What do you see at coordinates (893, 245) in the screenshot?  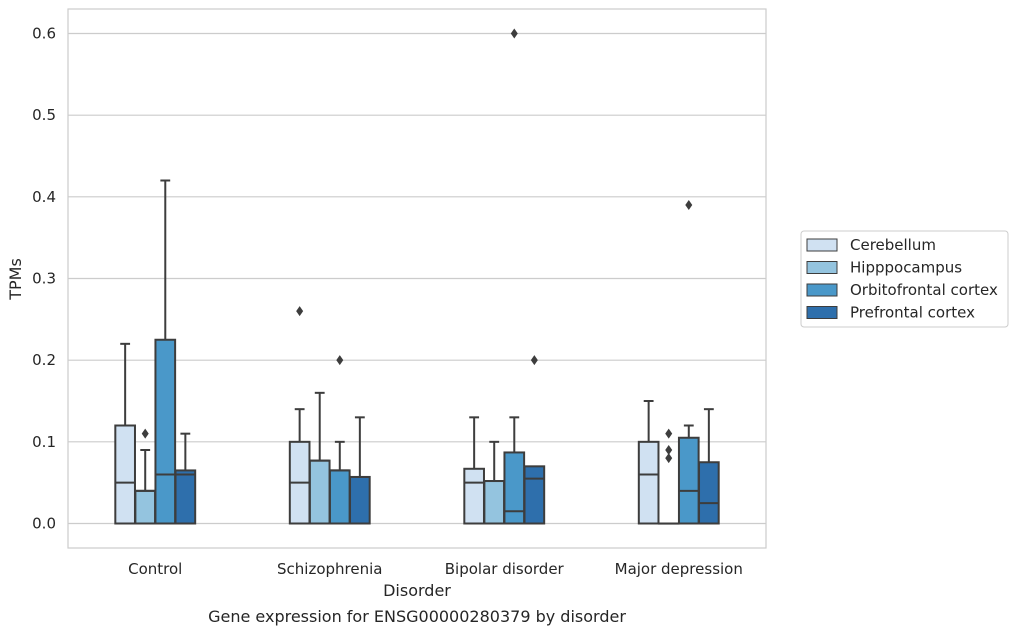 I see `legend-label: Cerebellum` at bounding box center [893, 245].